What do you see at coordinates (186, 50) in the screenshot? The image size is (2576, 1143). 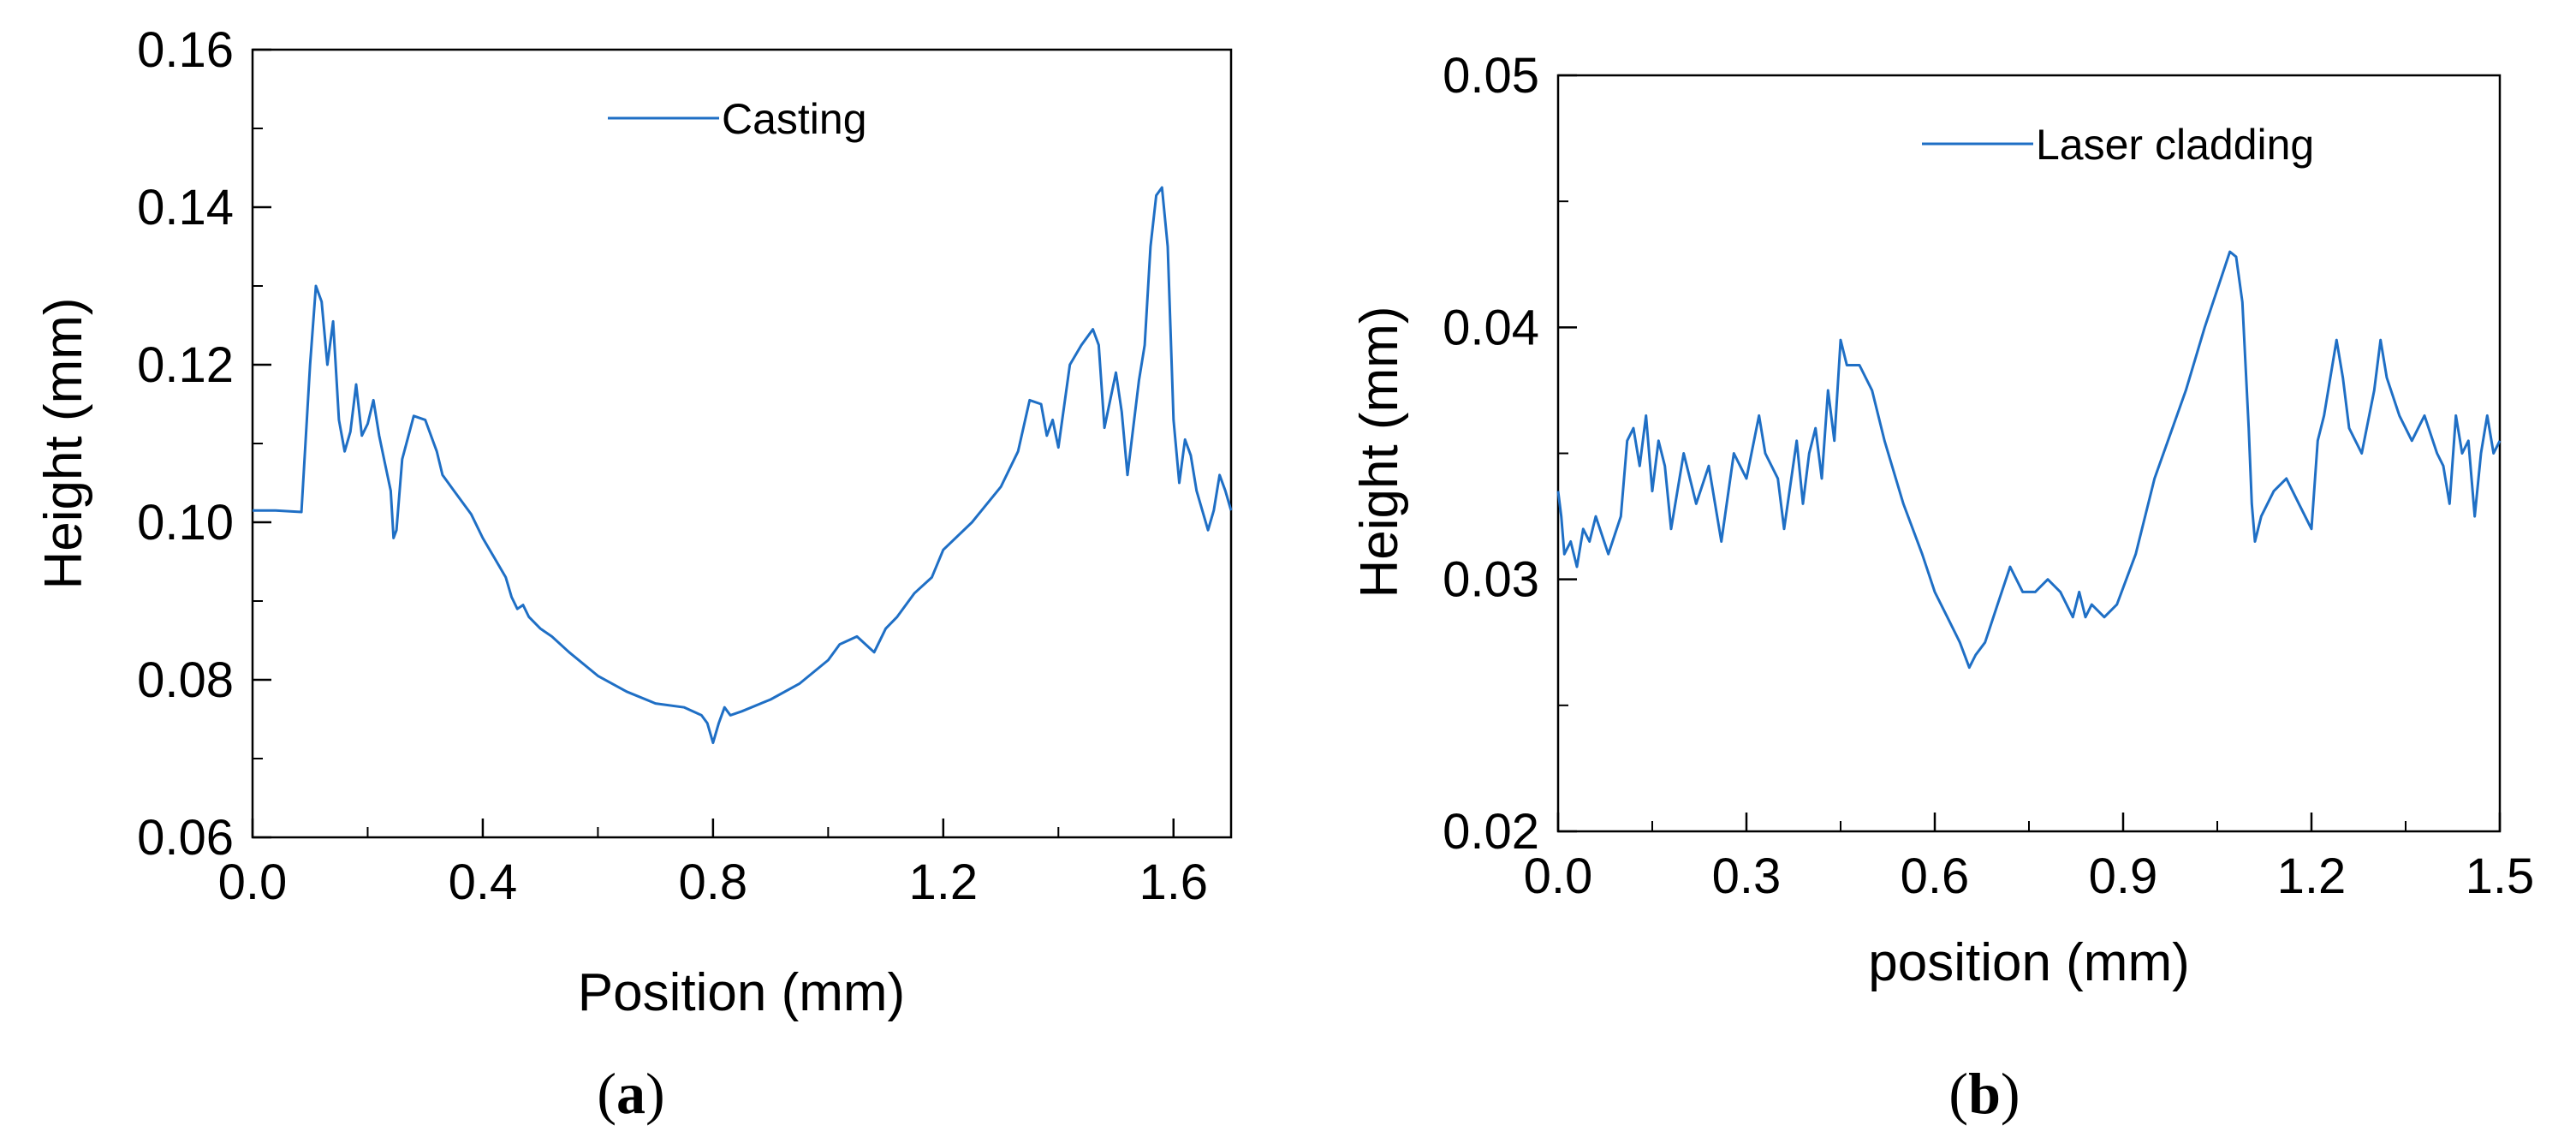 I see `y-tick-label: 0.16` at bounding box center [186, 50].